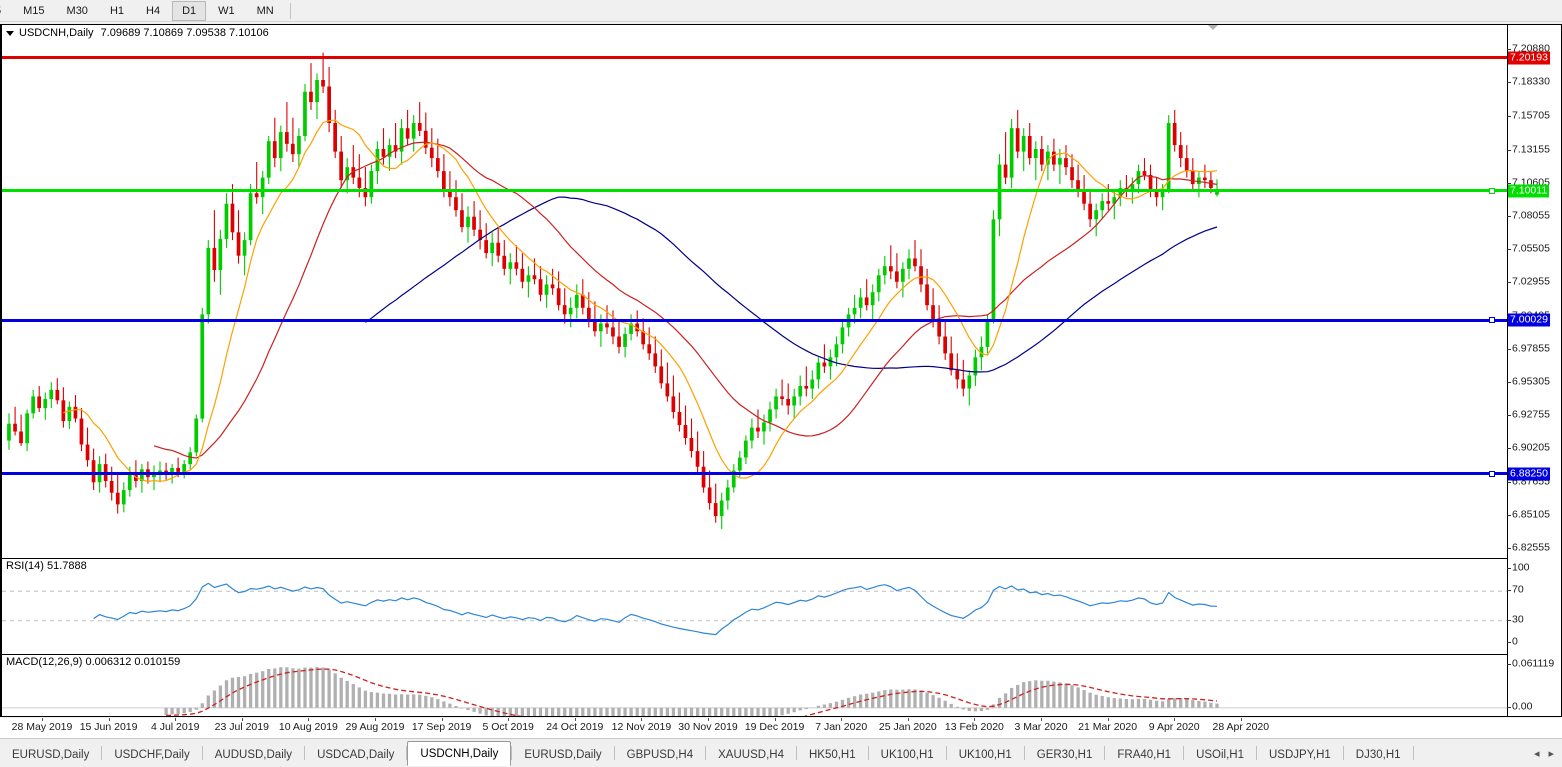  What do you see at coordinates (265, 10) in the screenshot?
I see `timeframe-button-mn: MN` at bounding box center [265, 10].